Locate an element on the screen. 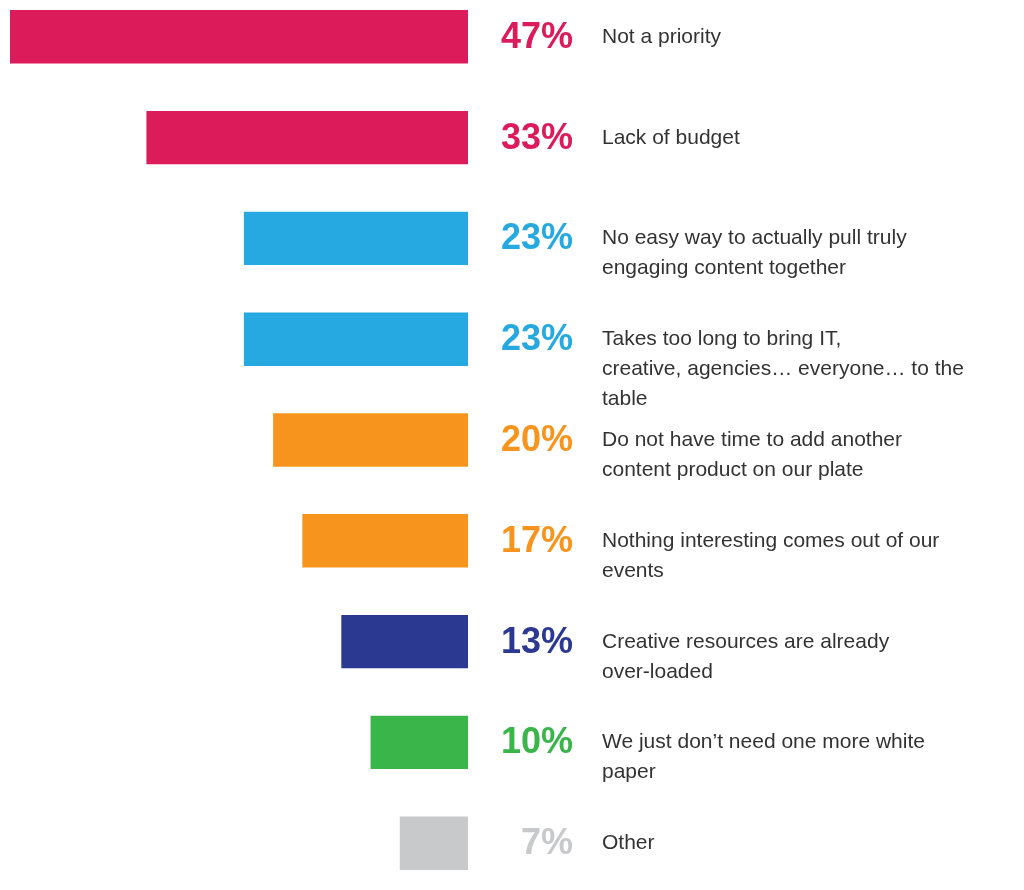 Image resolution: width=1024 pixels, height=890 pixels. y-tick-label: Takes too long to bring IT, creative, agencies… everyone… to the table is located at coordinates (783, 368).